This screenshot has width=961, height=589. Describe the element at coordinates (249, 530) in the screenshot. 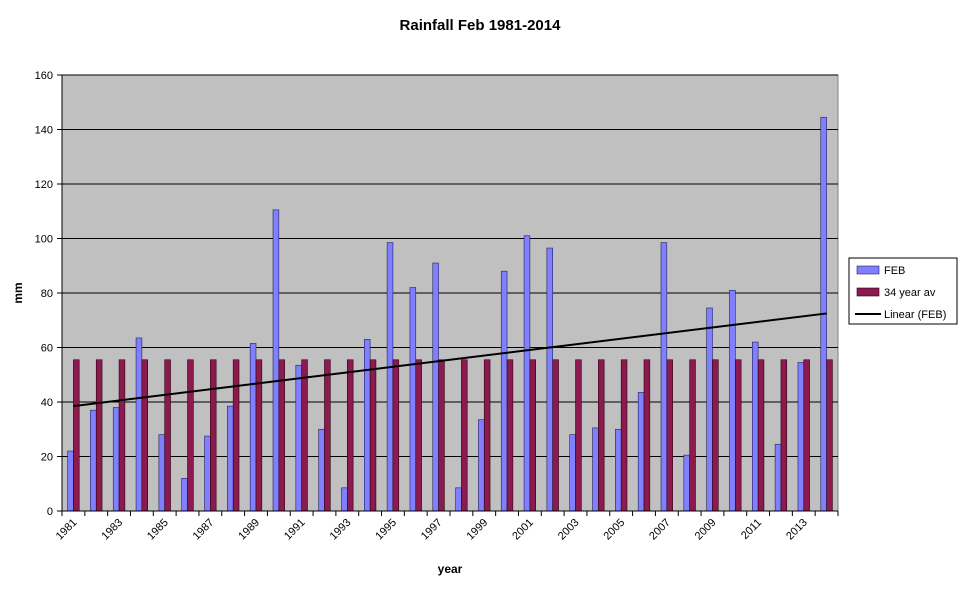

I see `x-tick-label: 1989` at that location.